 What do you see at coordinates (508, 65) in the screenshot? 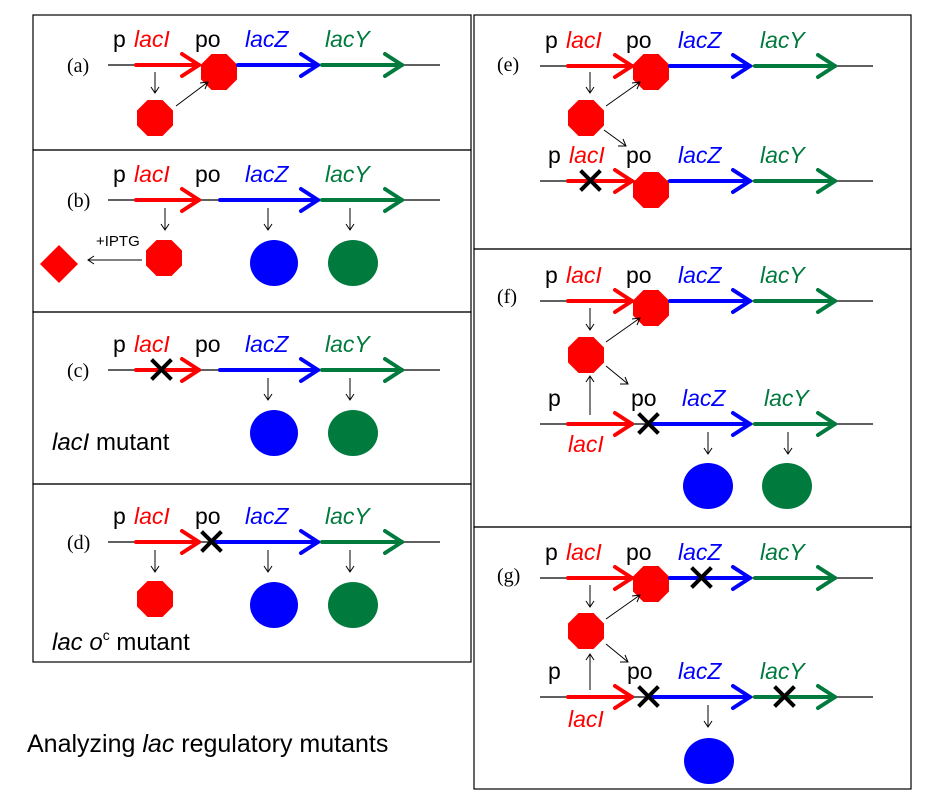
I see `panel-e-label: (e)` at bounding box center [508, 65].